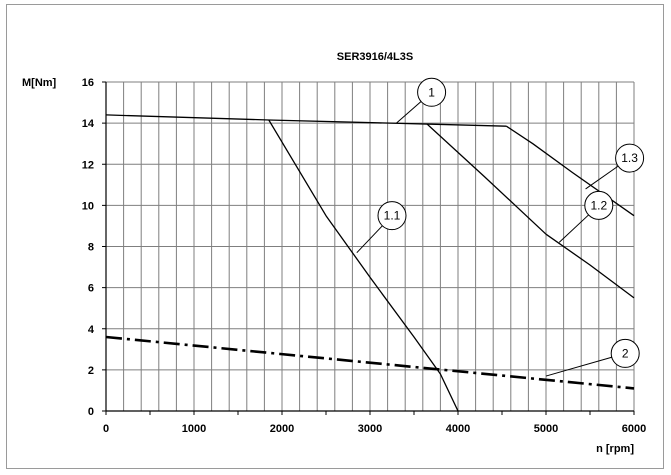 The height and width of the screenshot is (475, 671). Describe the element at coordinates (91, 289) in the screenshot. I see `y-tick-label: 6` at that location.